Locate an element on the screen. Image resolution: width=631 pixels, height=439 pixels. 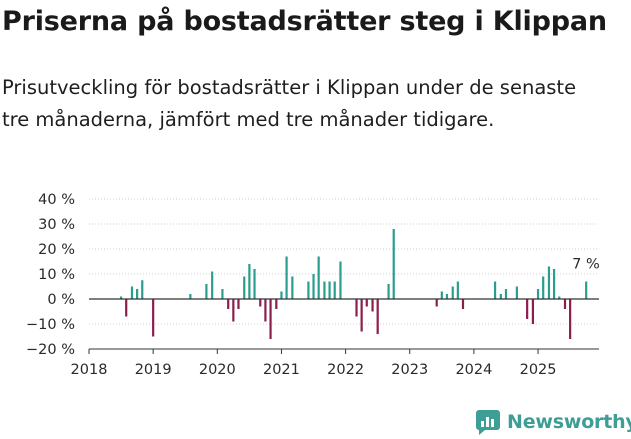
y-tick-label: −10 % is located at coordinates (50, 325).